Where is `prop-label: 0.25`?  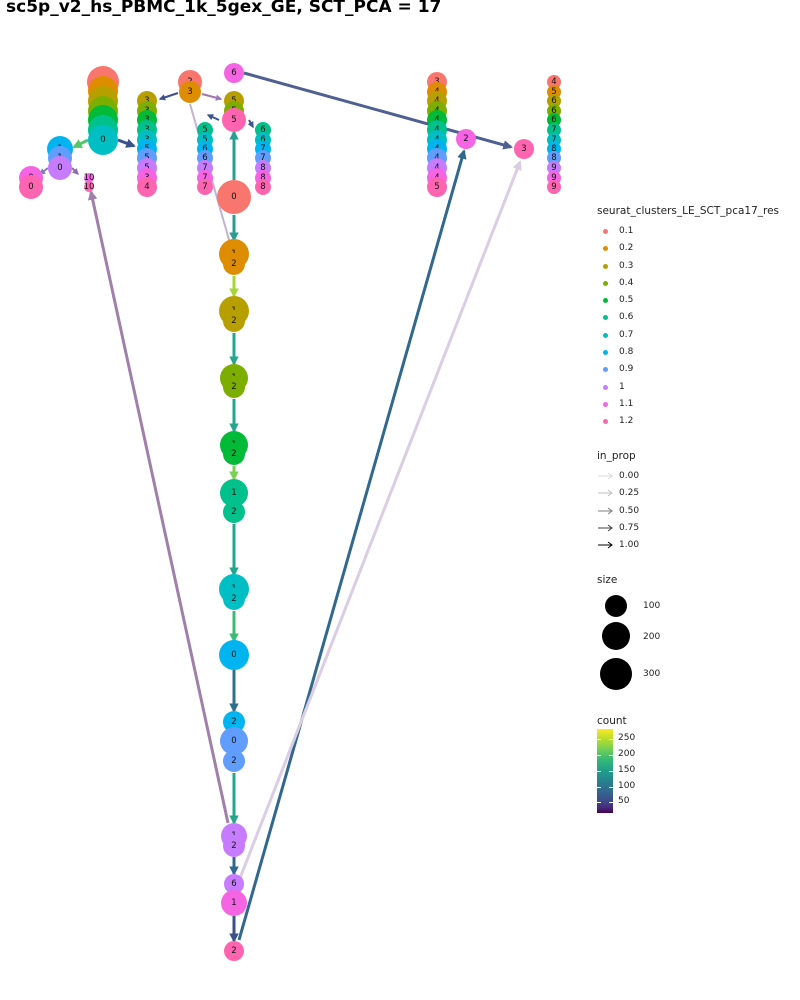
prop-label: 0.25 is located at coordinates (629, 493).